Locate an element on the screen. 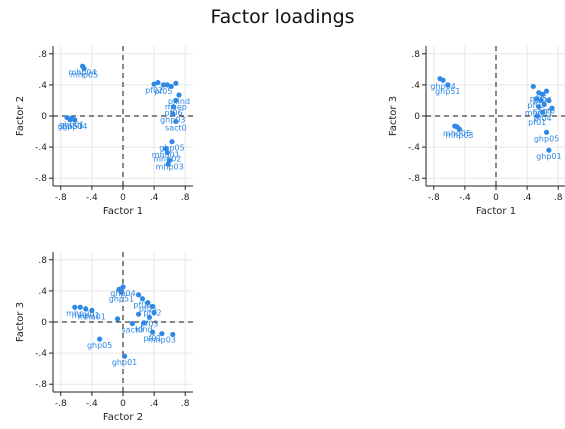 The image size is (565, 429). point-label: mha01 is located at coordinates (92, 316).